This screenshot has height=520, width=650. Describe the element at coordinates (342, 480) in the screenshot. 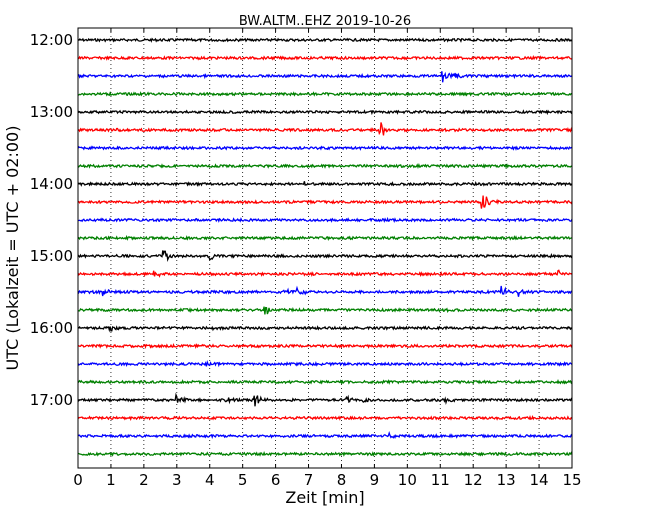

I see `x-tick-label: 8` at that location.